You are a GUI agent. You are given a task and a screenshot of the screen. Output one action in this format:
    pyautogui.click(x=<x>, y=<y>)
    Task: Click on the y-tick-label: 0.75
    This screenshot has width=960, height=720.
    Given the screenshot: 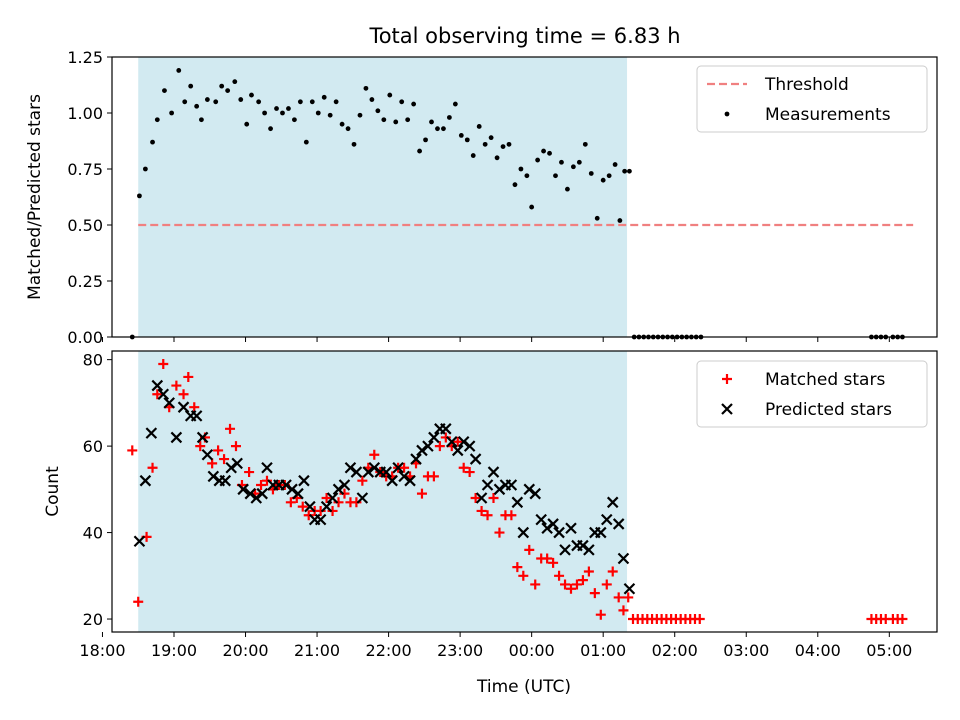 What is the action you would take?
    pyautogui.click(x=85, y=169)
    